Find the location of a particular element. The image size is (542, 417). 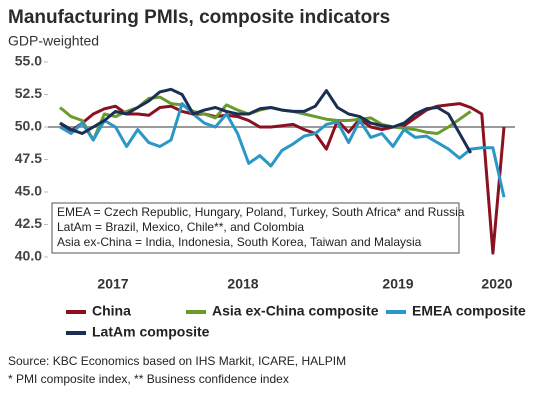

chart-title: Manufacturing PMIs, composite indicators is located at coordinates (199, 17).